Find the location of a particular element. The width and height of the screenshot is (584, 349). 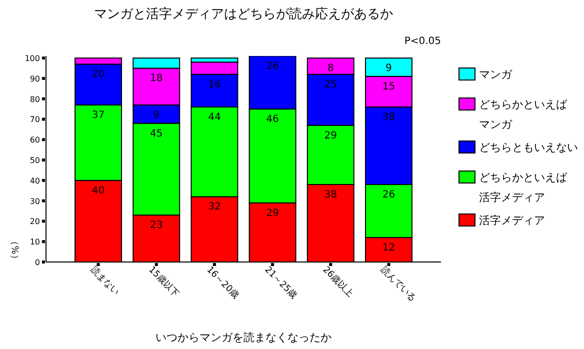

data-label: 40 is located at coordinates (98, 190).